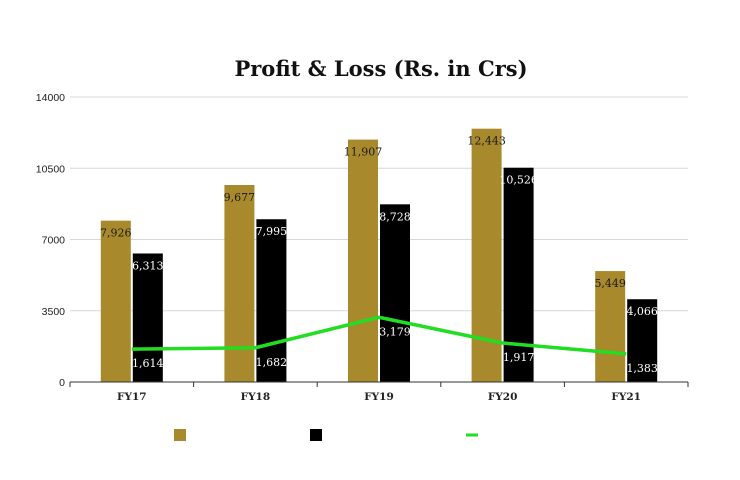 Image resolution: width=740 pixels, height=480 pixels. What do you see at coordinates (642, 368) in the screenshot?
I see `data-label: 1,383` at bounding box center [642, 368].